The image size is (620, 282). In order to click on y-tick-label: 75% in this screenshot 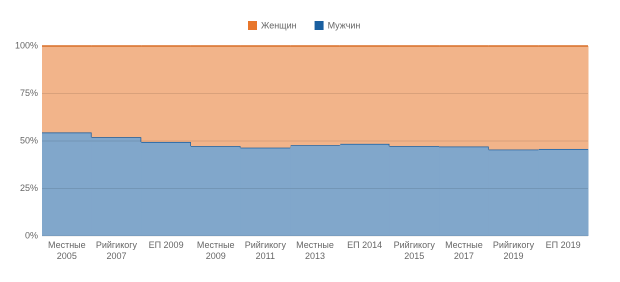, I will do `click(29, 93)`.